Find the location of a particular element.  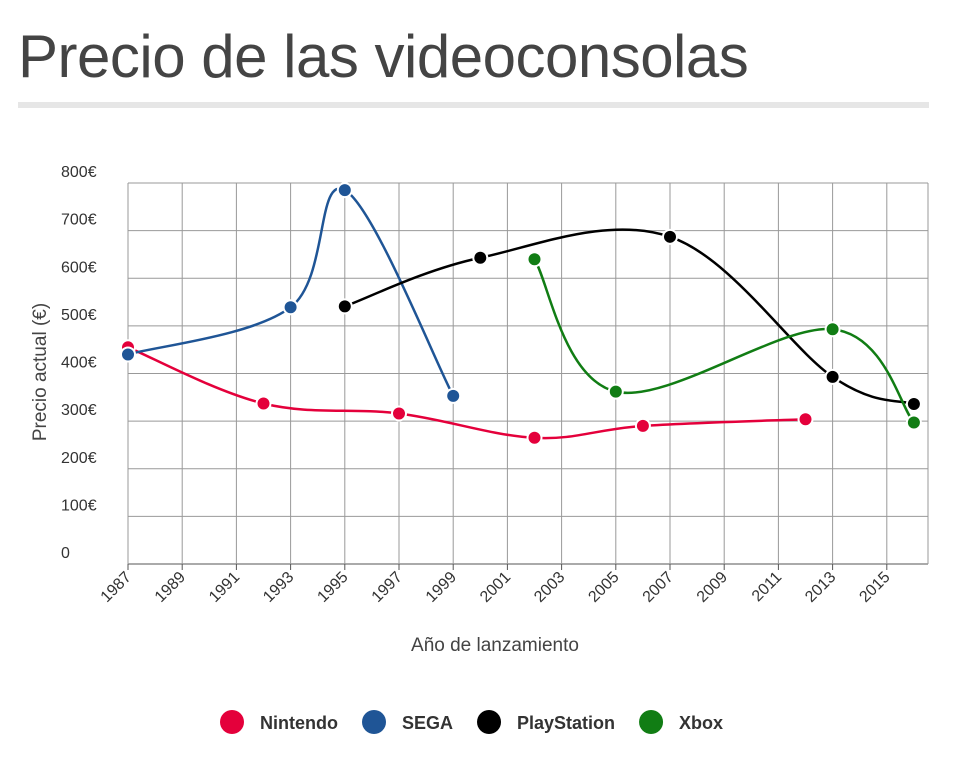

y-tick-label: 800€ is located at coordinates (79, 172).